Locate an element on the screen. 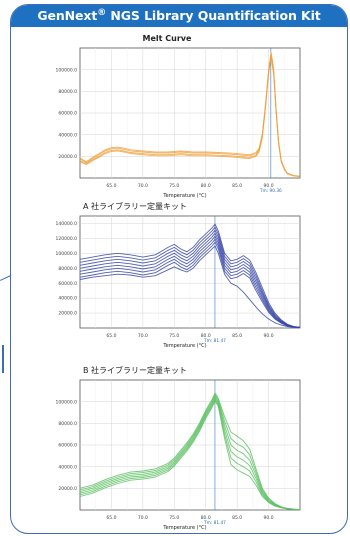 The width and height of the screenshot is (350, 536). banner-title: GenNext® NGS Library Quantification Kit is located at coordinates (179, 15).